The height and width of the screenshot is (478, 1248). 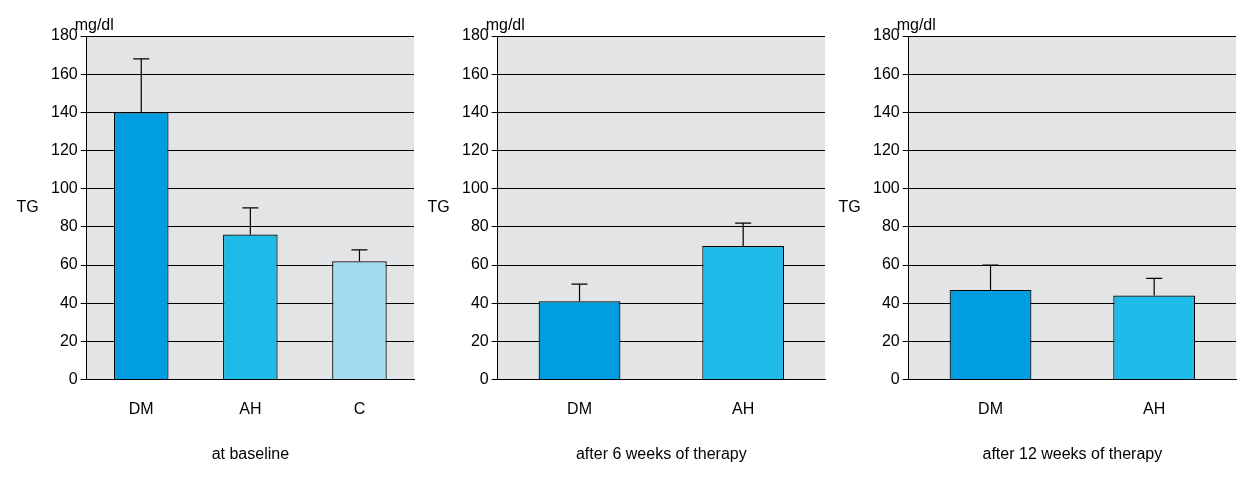 What do you see at coordinates (661, 453) in the screenshot?
I see `x-axis-title: after 6 weeks of therapy` at bounding box center [661, 453].